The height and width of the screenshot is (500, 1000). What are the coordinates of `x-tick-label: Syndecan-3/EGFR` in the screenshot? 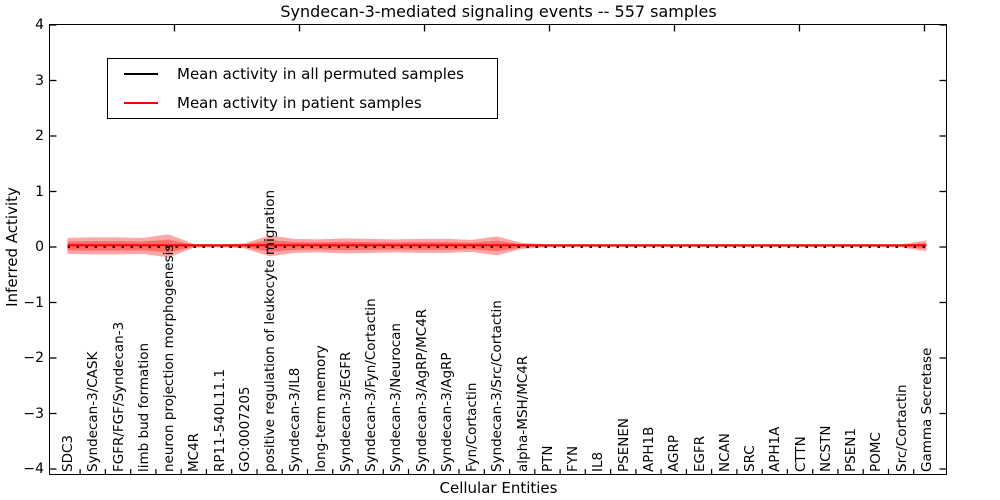 It's located at (345, 411).